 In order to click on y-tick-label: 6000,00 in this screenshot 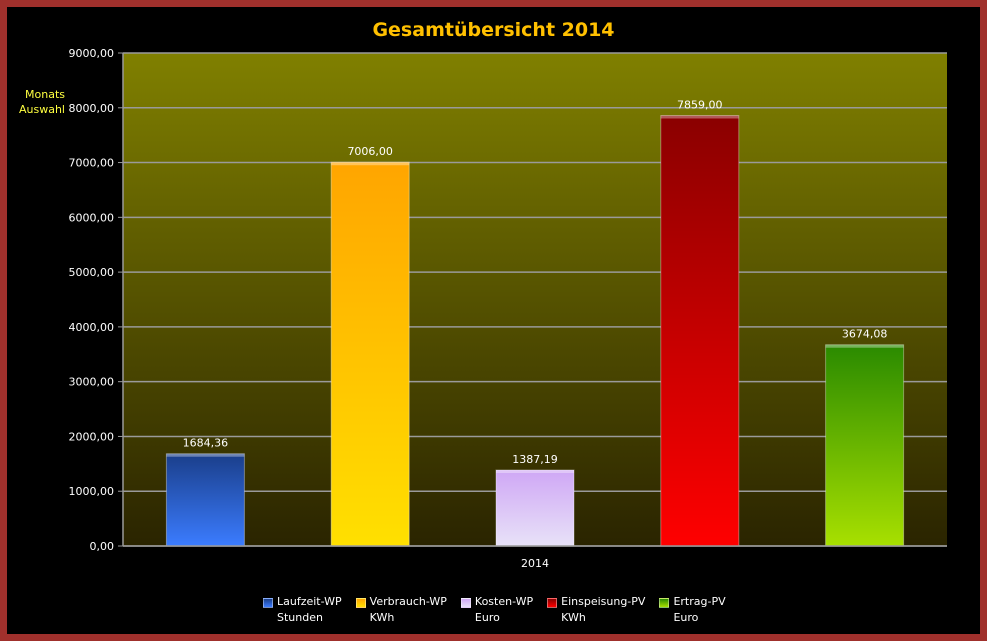, I will do `click(92, 217)`.